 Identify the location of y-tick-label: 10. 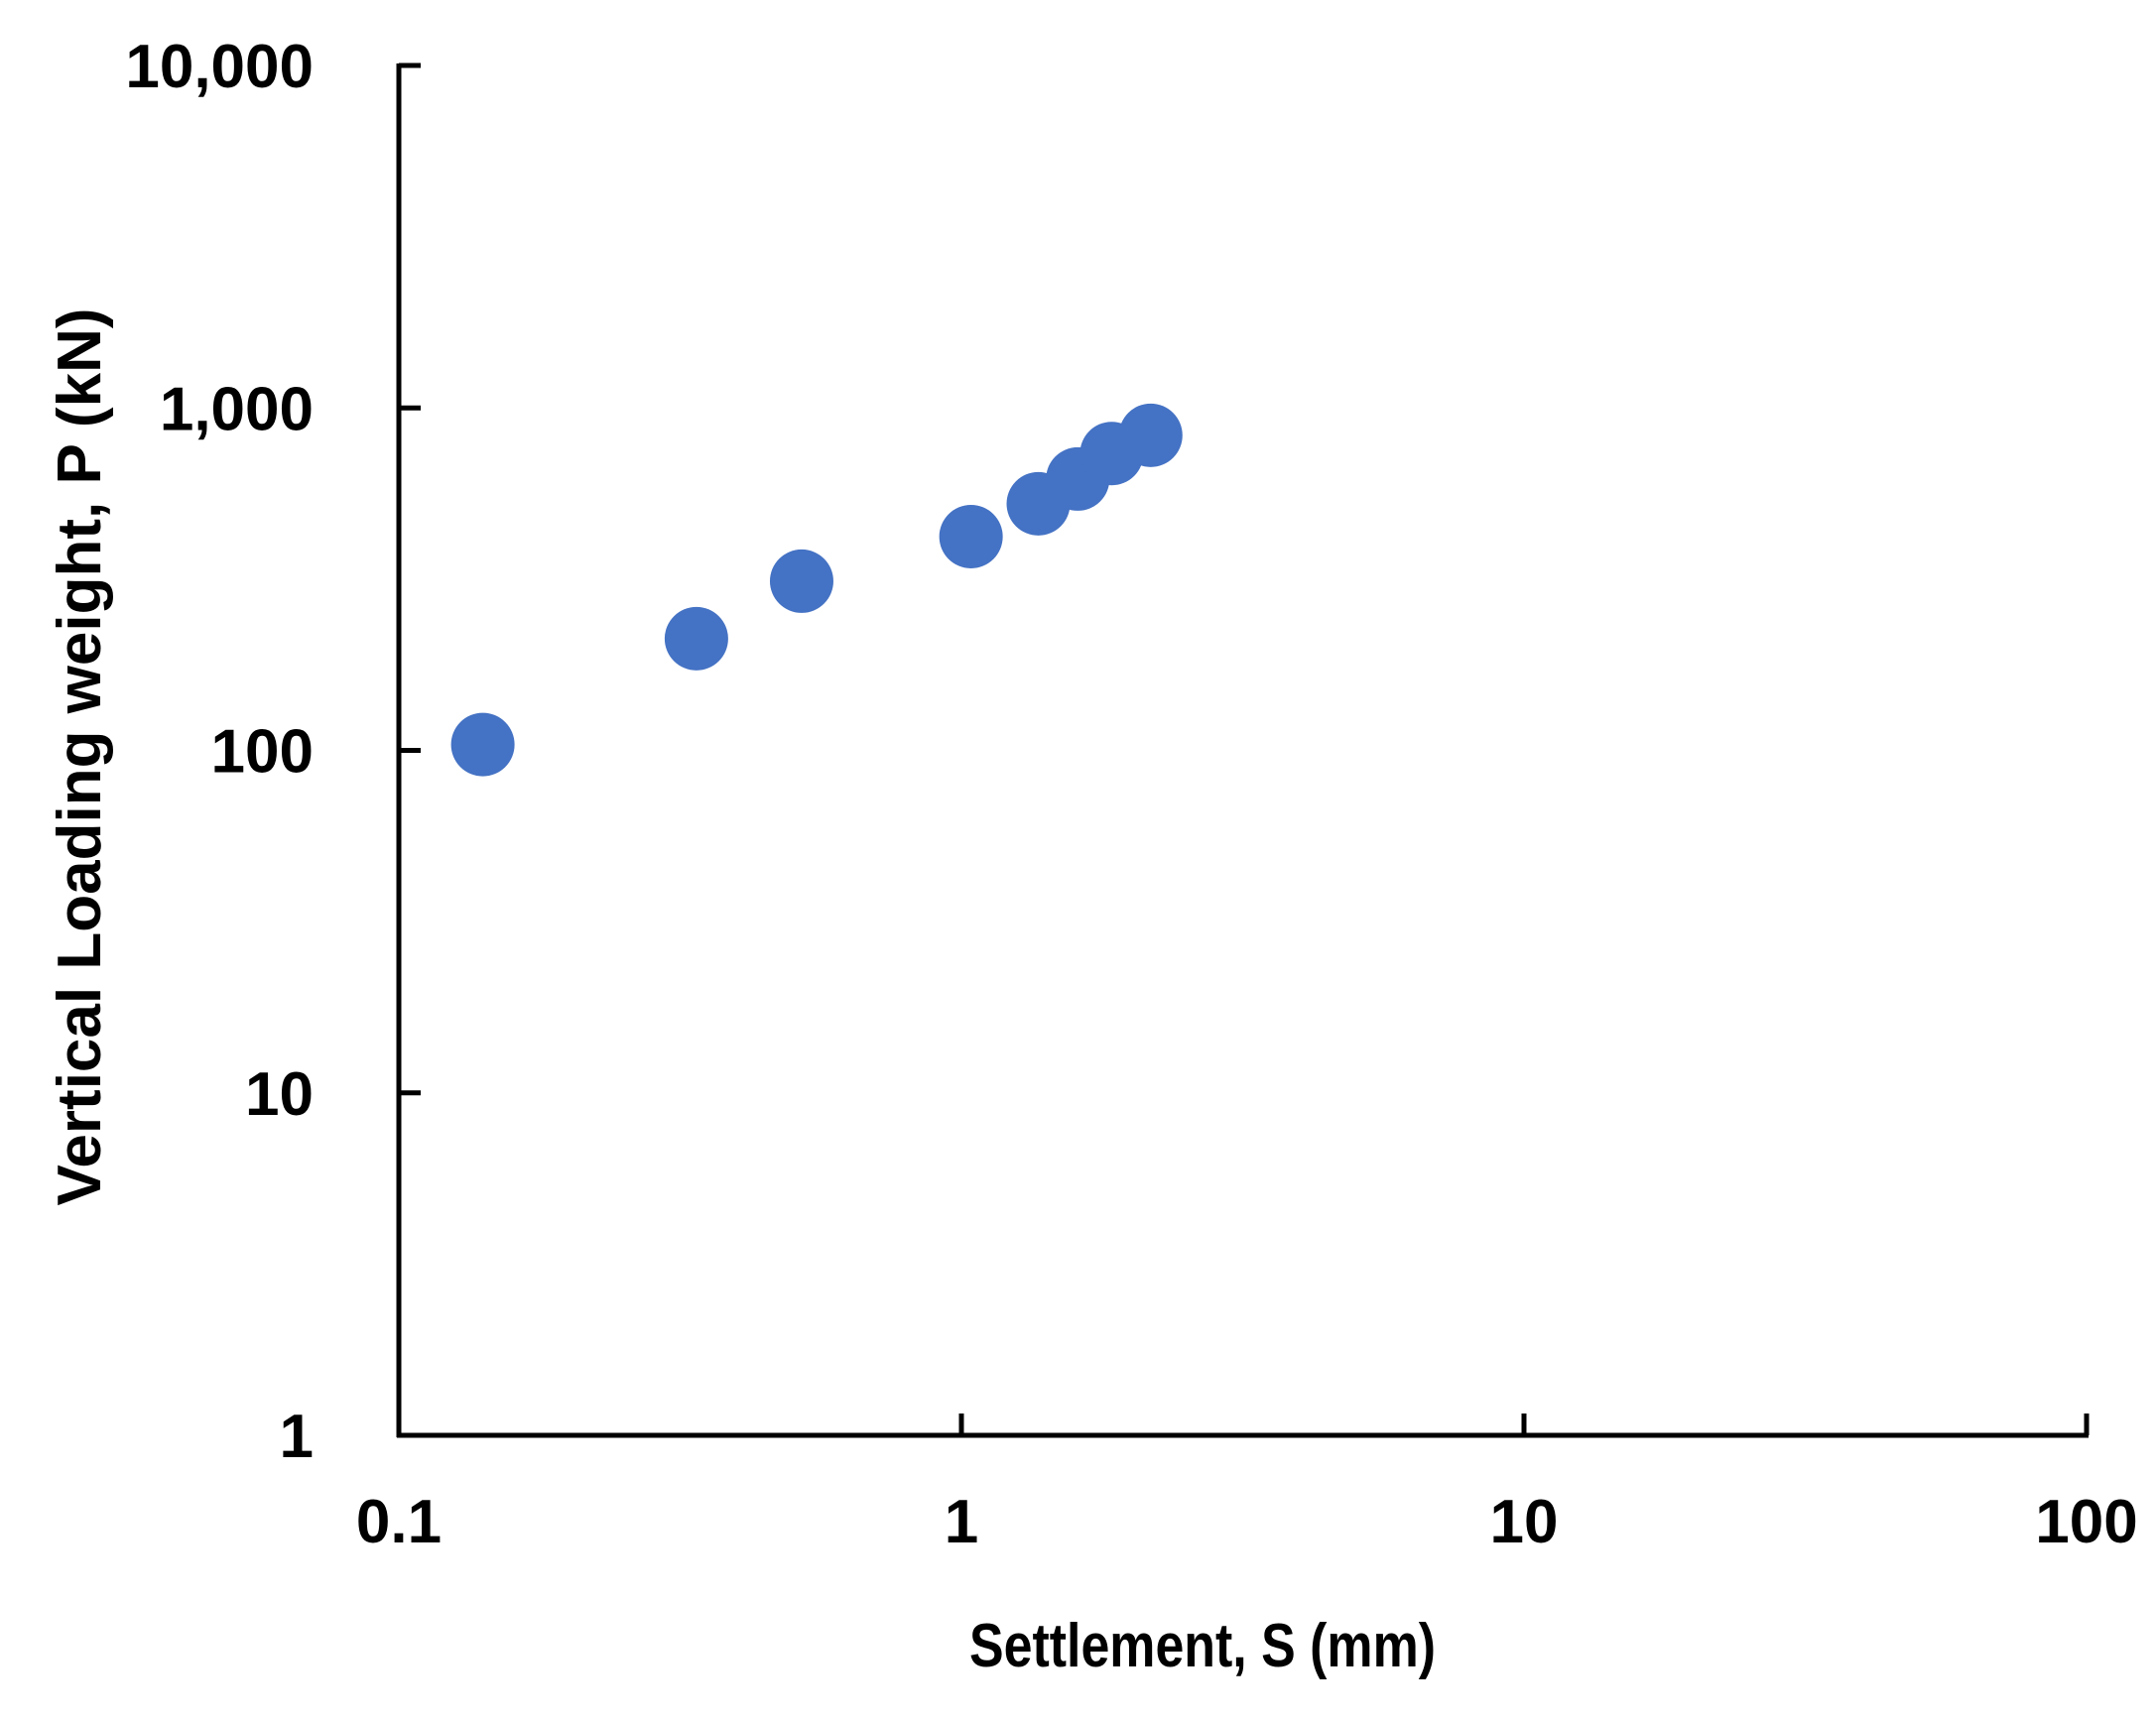
(279, 1094).